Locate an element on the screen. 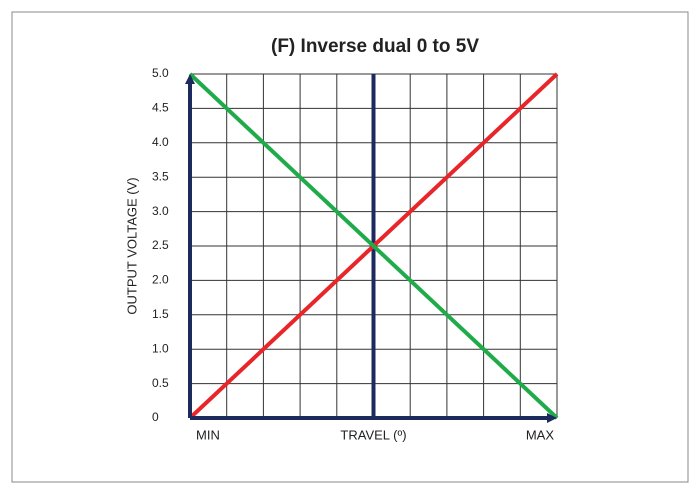  y-tick-label: 0.5 is located at coordinates (160, 383).